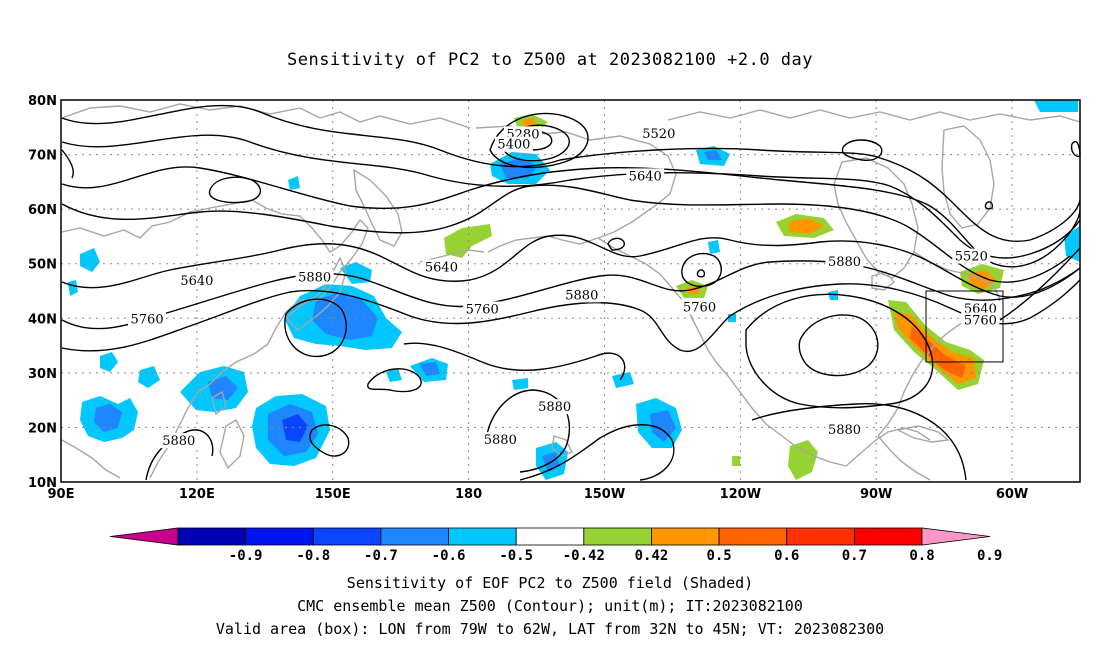 This screenshot has width=1100, height=650. Describe the element at coordinates (197, 494) in the screenshot. I see `lon-tick-label: 120E` at that location.